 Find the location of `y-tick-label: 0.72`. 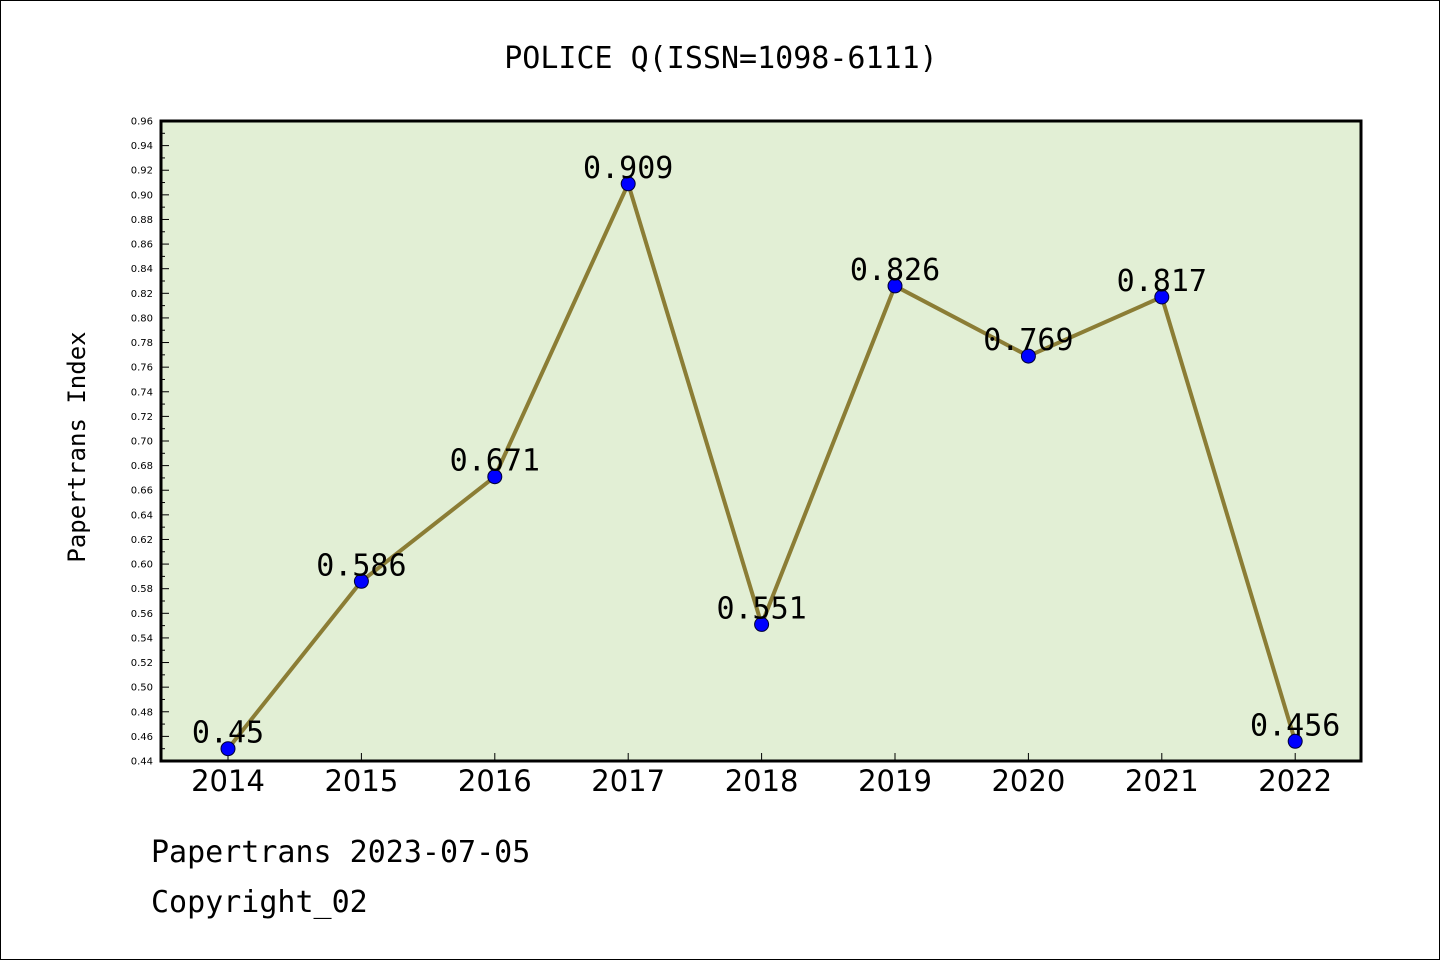

y-tick-label: 0.72 is located at coordinates (142, 417).